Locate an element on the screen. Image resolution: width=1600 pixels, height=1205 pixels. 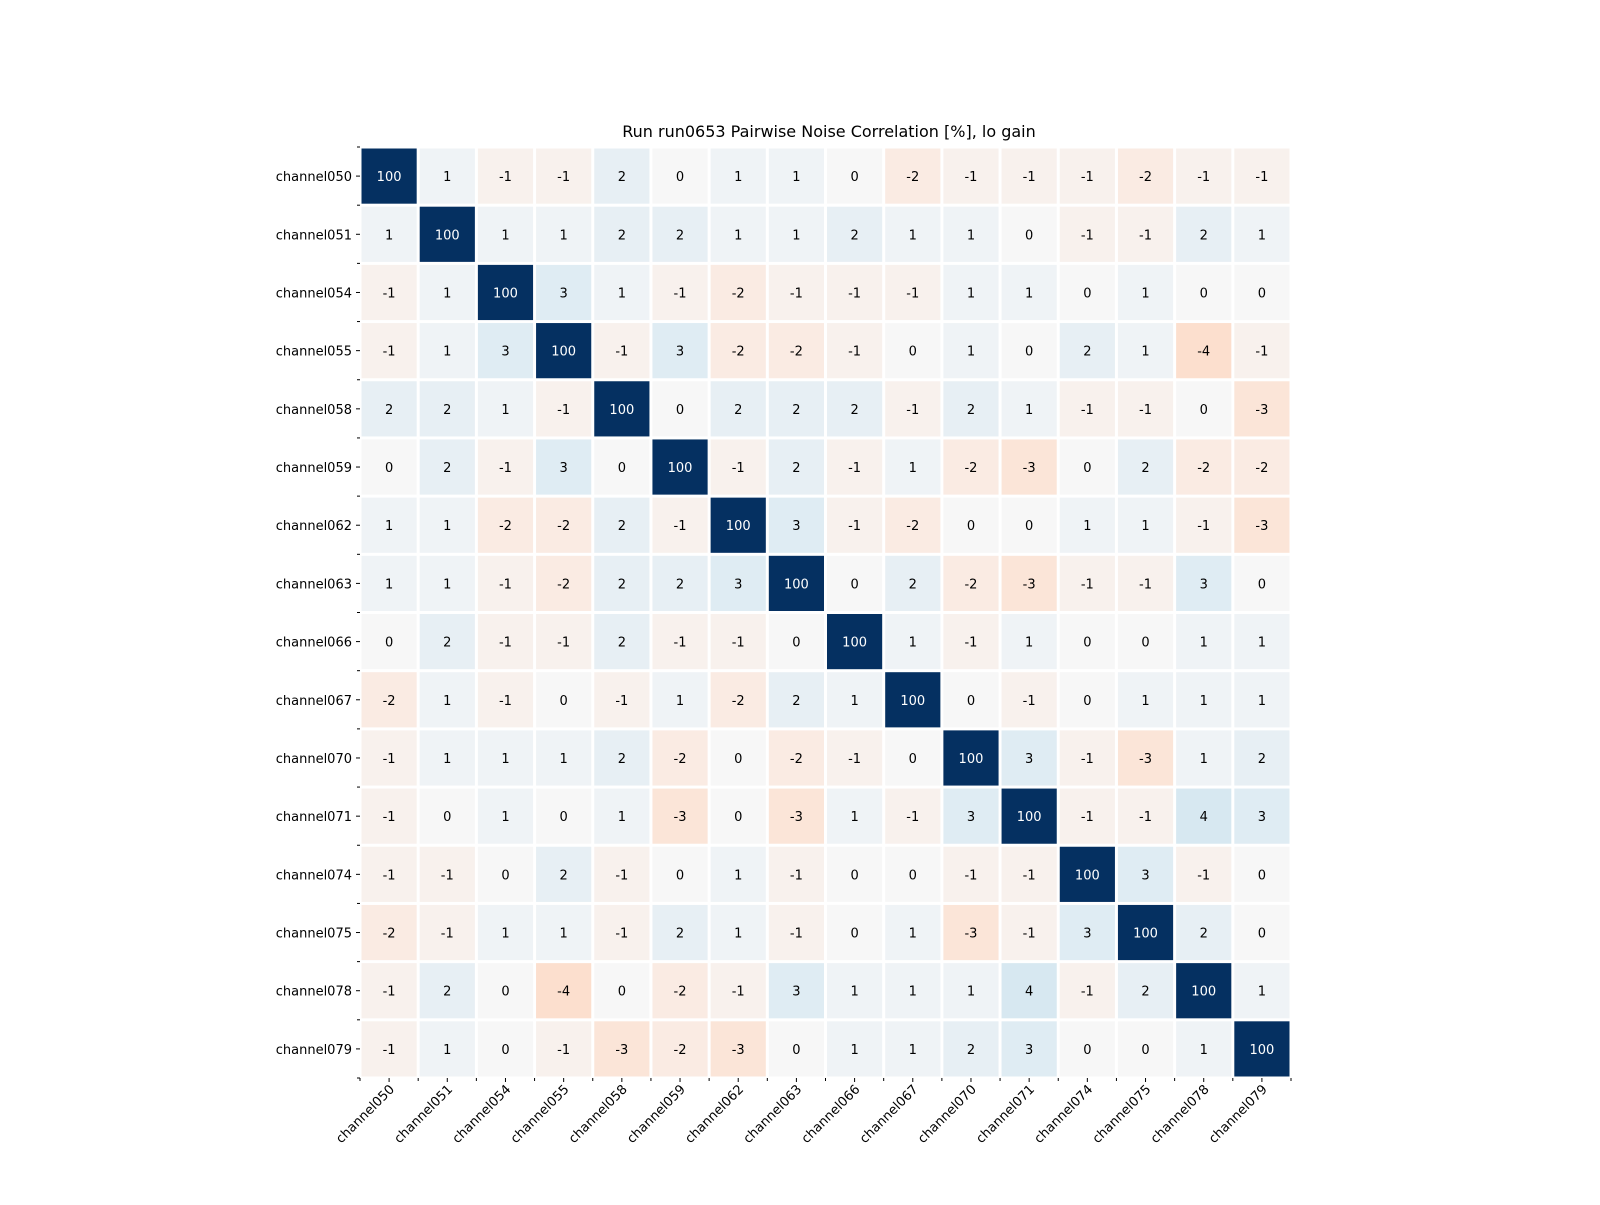
x-tick-label: channel054 is located at coordinates (482, 1114).